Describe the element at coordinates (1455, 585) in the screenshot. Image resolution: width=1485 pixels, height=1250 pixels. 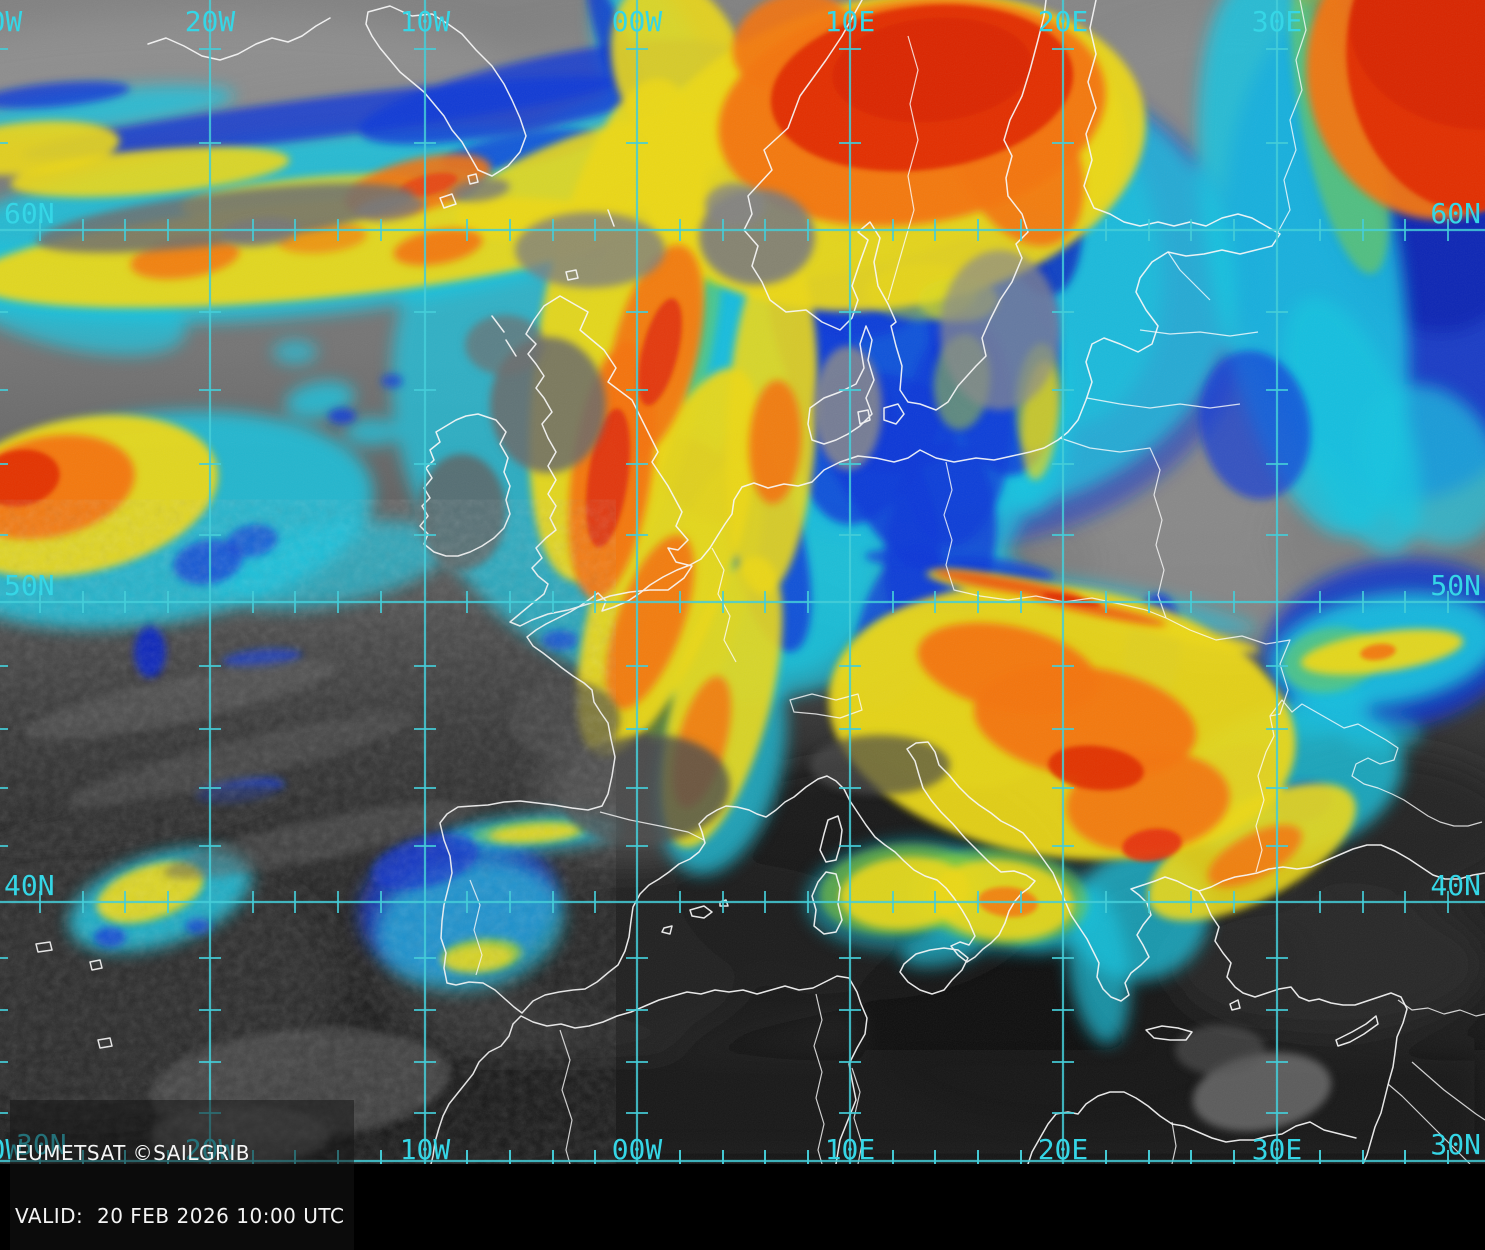
I see `lat-label-right-50N: 50N` at that location.